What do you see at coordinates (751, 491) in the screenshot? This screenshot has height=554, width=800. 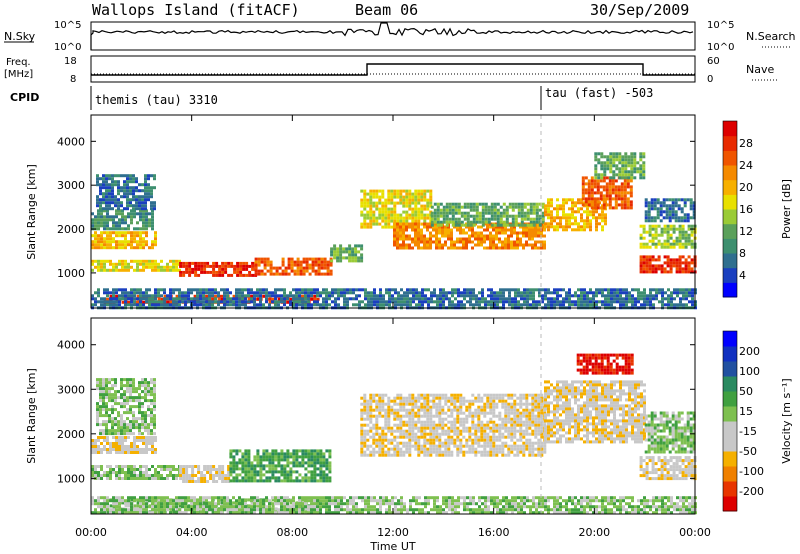 I see `velocity-colorbar-tick: -200` at bounding box center [751, 491].